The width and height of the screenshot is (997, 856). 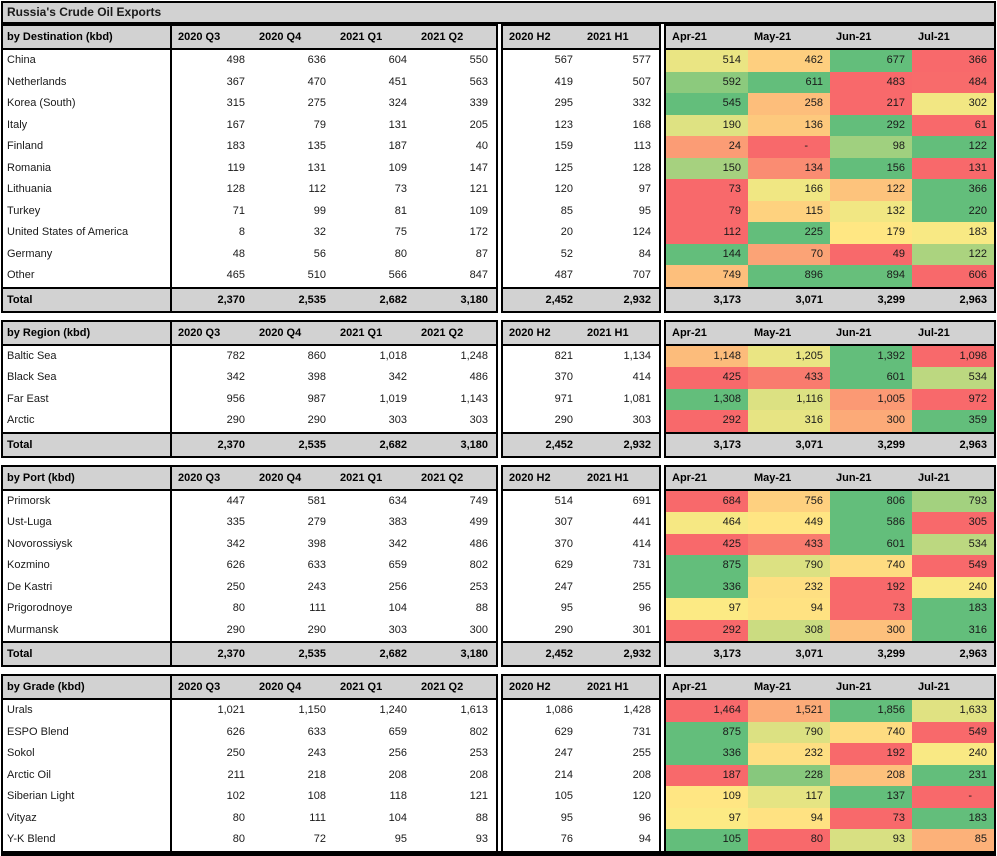 I want to click on heatmap-cell: 98, so click(x=871, y=147).